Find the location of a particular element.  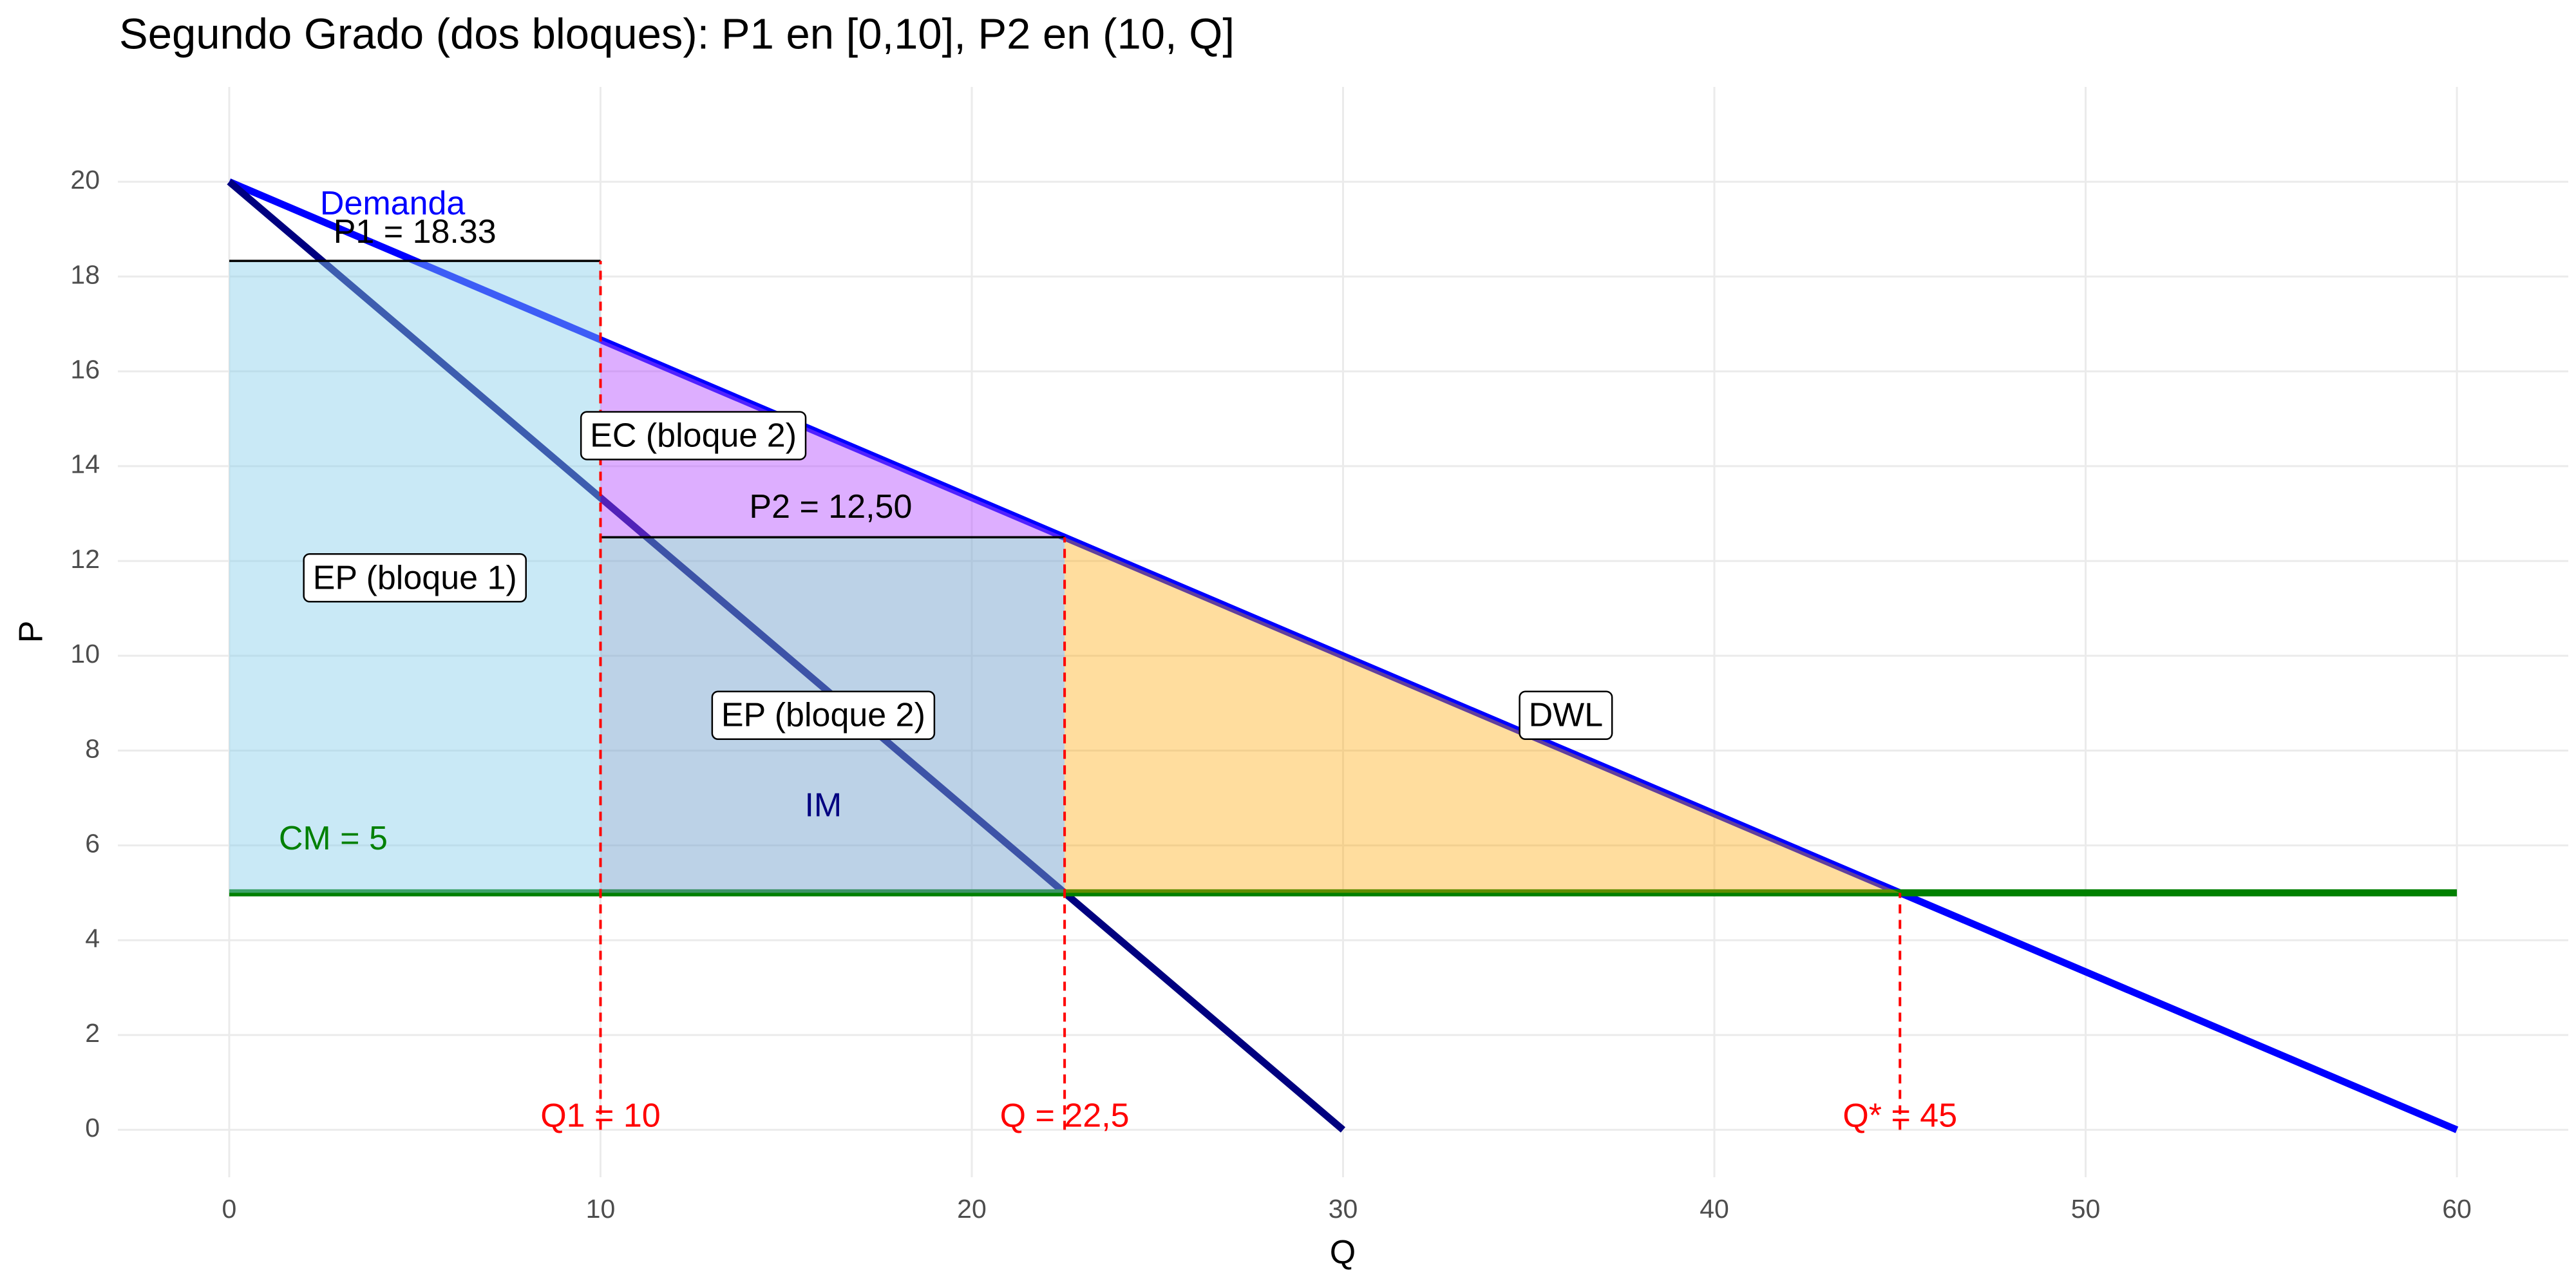

annotation-text: DWL is located at coordinates (1566, 716).